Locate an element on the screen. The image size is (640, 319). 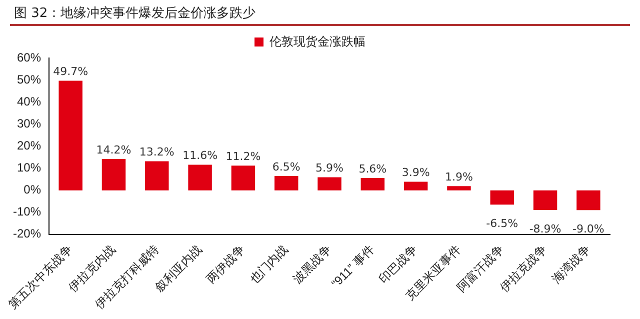
data-label: -8.9% is located at coordinates (545, 229).